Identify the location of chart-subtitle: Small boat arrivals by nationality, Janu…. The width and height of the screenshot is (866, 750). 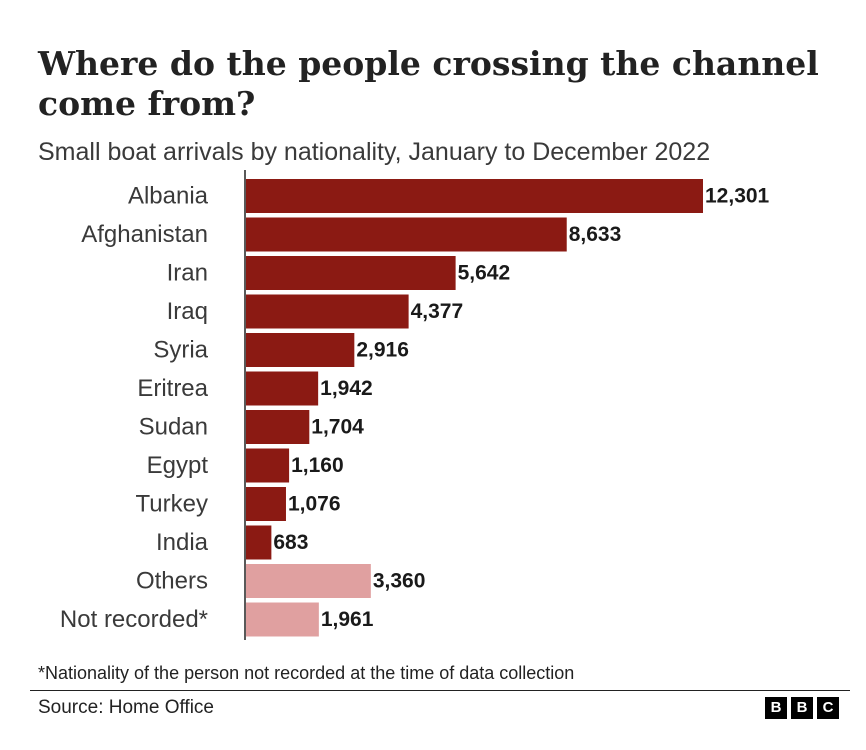
(374, 152).